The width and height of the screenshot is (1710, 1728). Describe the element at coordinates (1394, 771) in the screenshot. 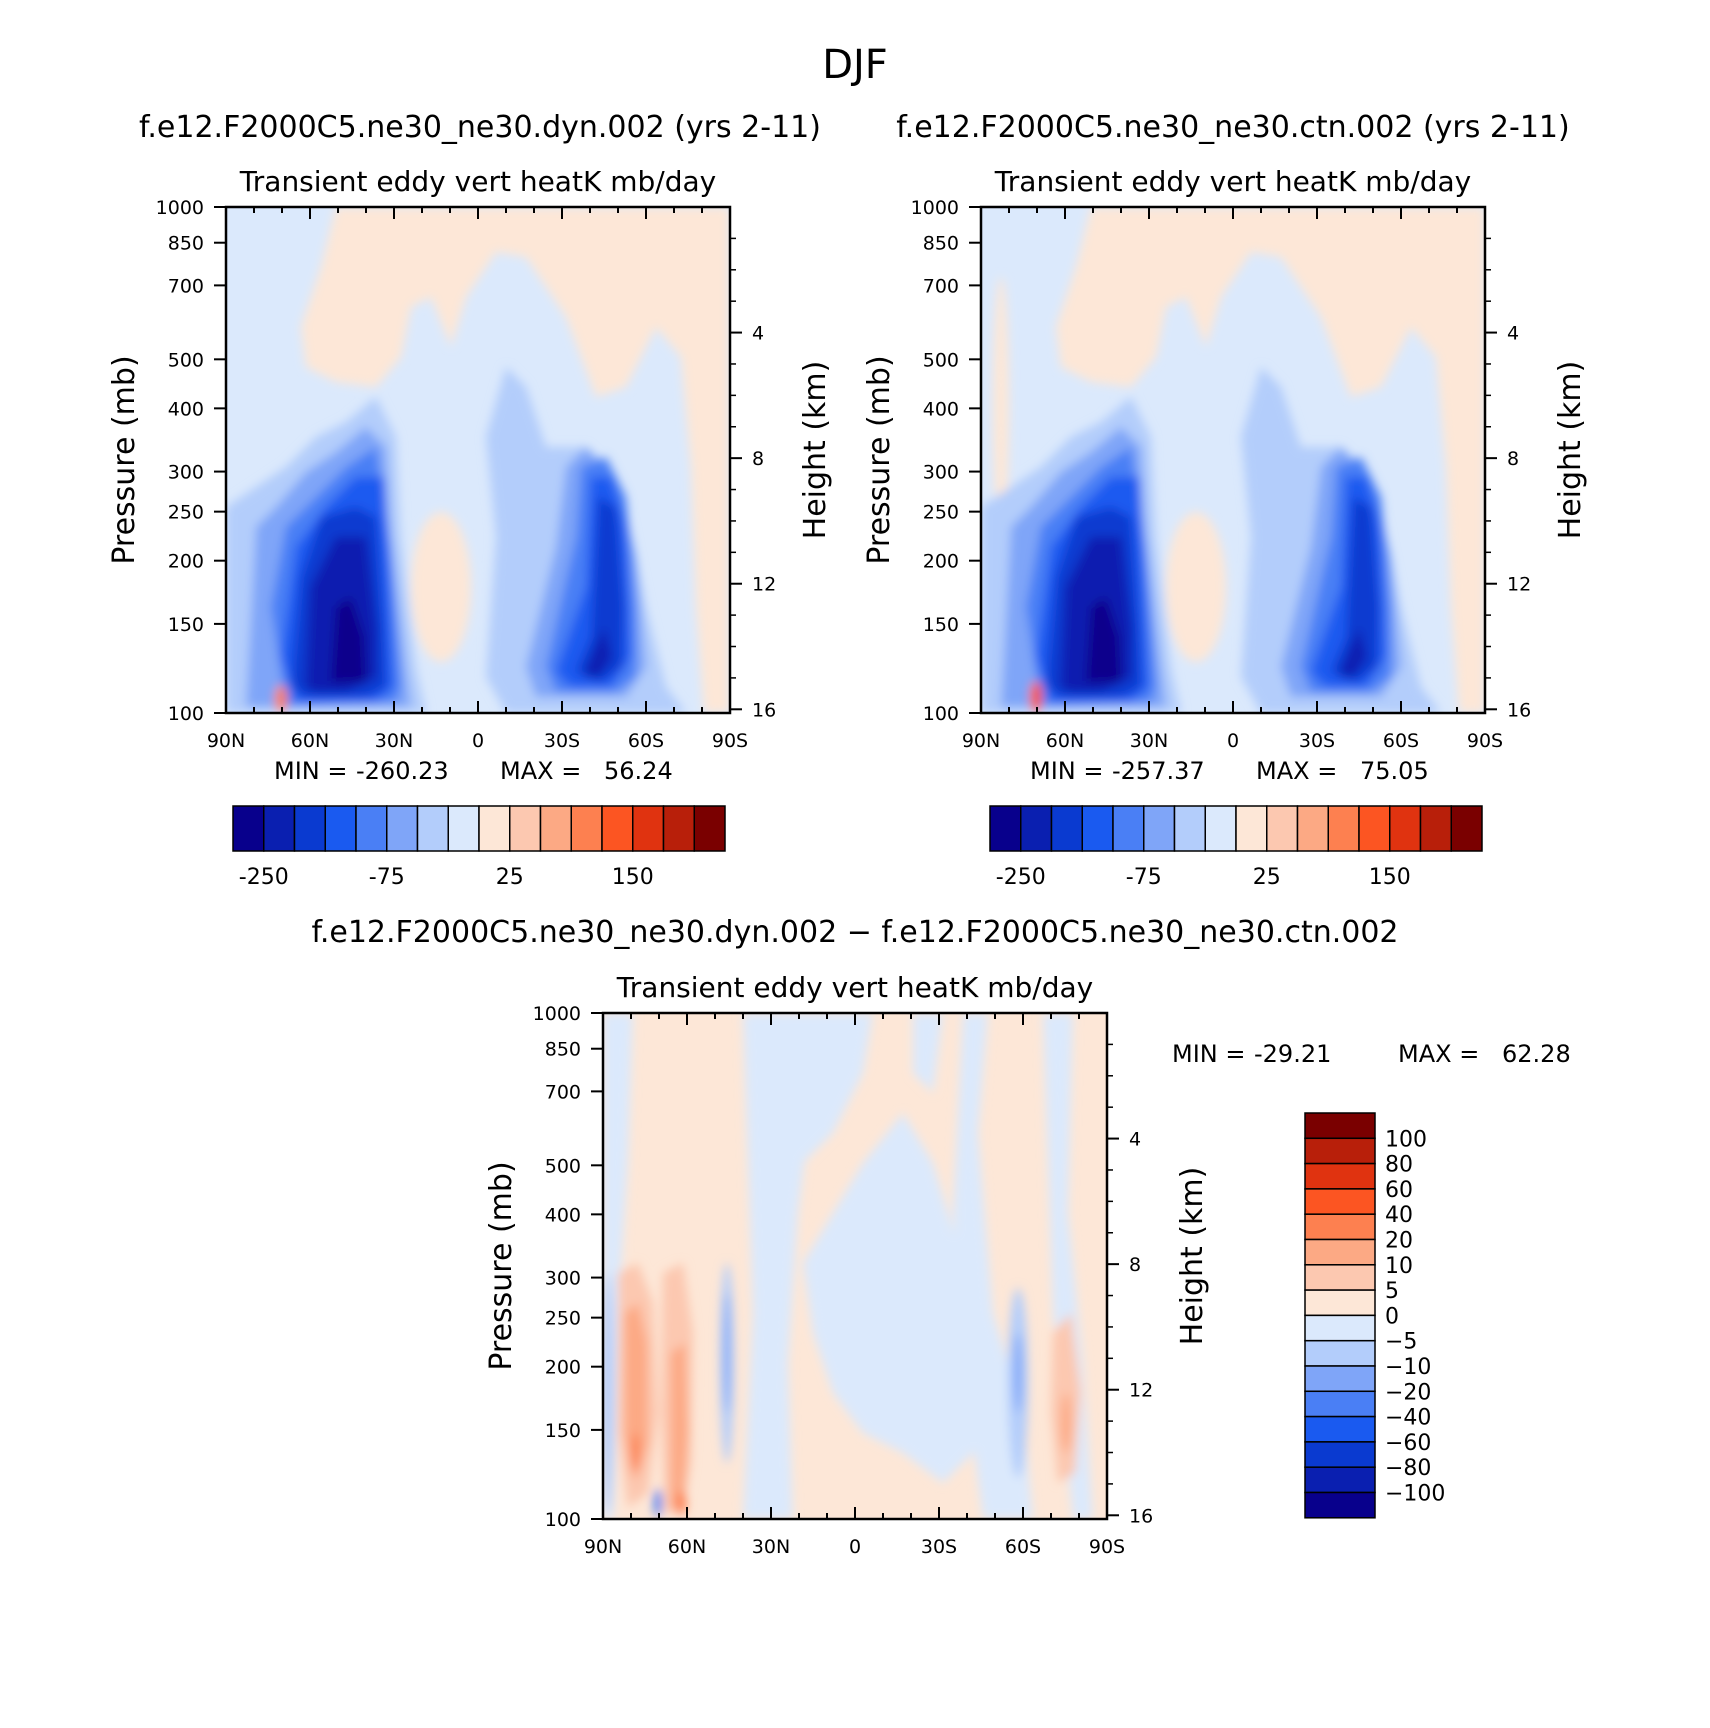

I see `max-value: 75.05` at that location.